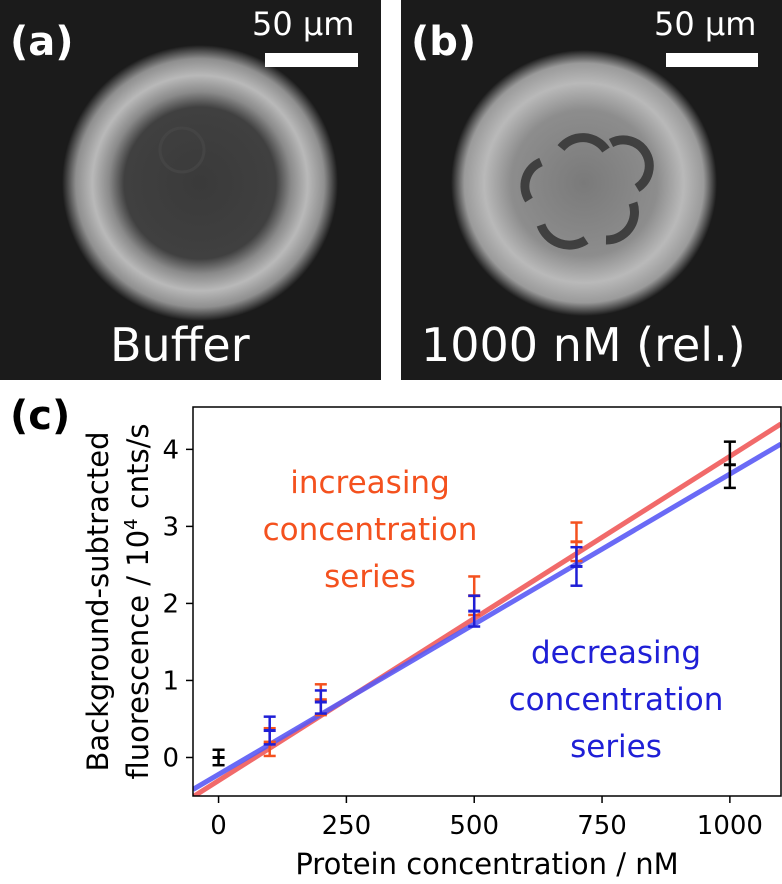 Image resolution: width=782 pixels, height=884 pixels. What do you see at coordinates (370, 530) in the screenshot?
I see `series-label-0-line-1: concentration` at bounding box center [370, 530].